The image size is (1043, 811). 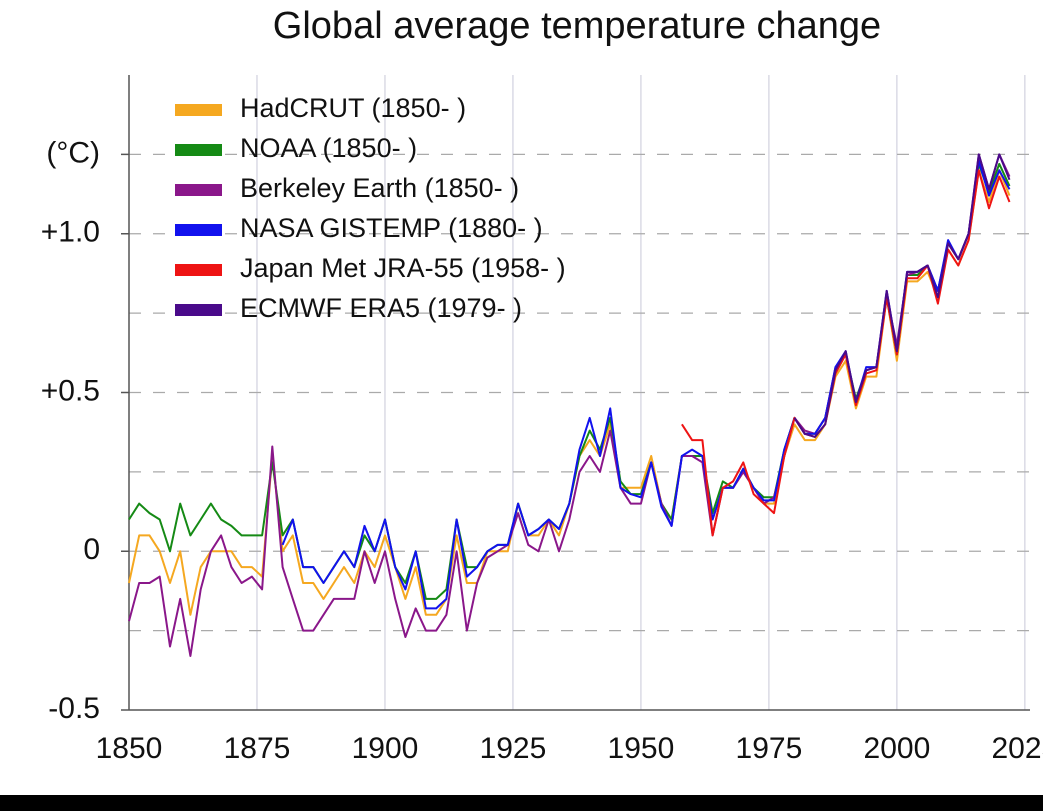 I want to click on x-tick-label: 1875, so click(x=257, y=748).